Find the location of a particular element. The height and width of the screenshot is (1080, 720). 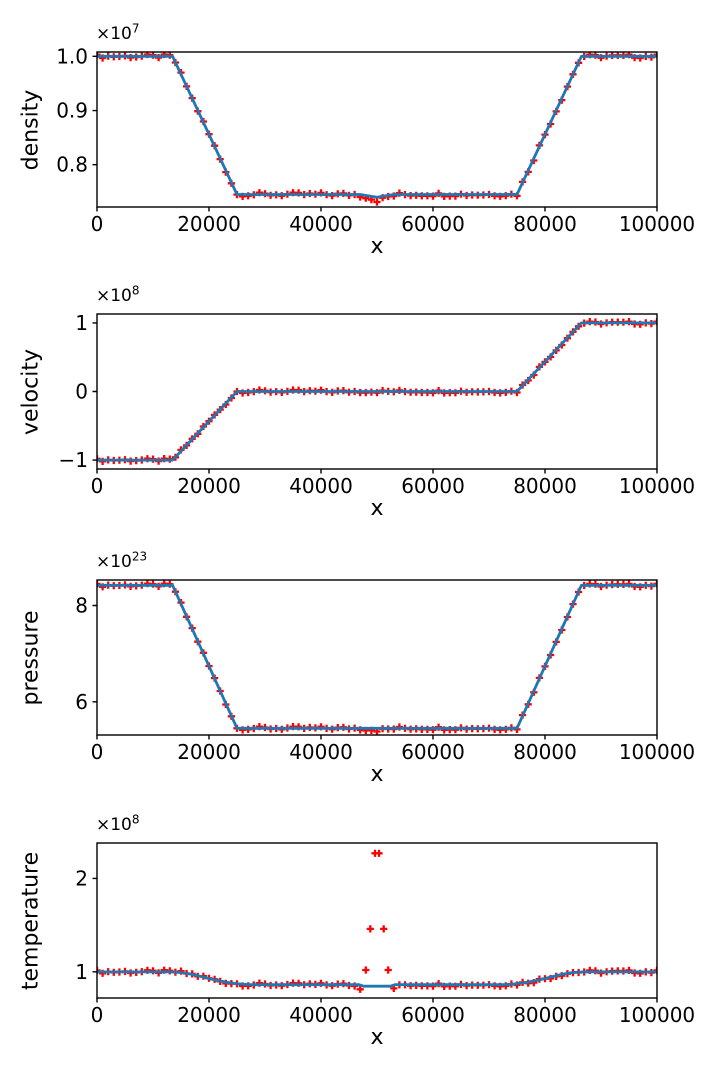

line-series-temperature is located at coordinates (377, 979).